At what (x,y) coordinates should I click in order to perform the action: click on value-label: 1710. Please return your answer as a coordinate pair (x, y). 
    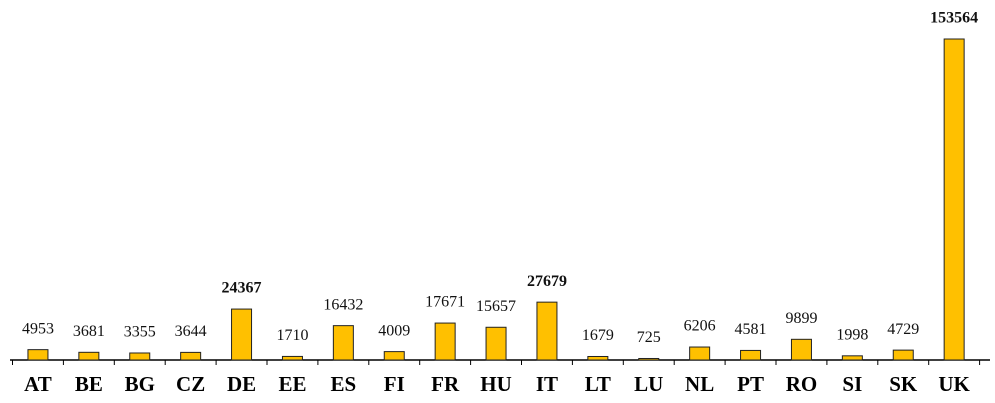
    Looking at the image, I should click on (292, 335).